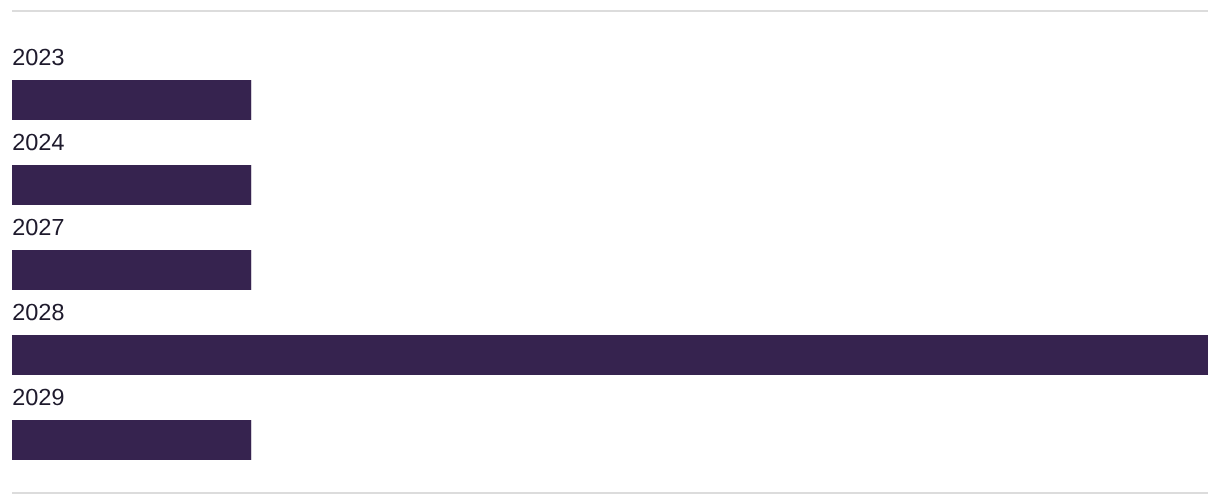 Image resolution: width=1220 pixels, height=504 pixels. I want to click on y-tick-label: 2028, so click(38, 312).